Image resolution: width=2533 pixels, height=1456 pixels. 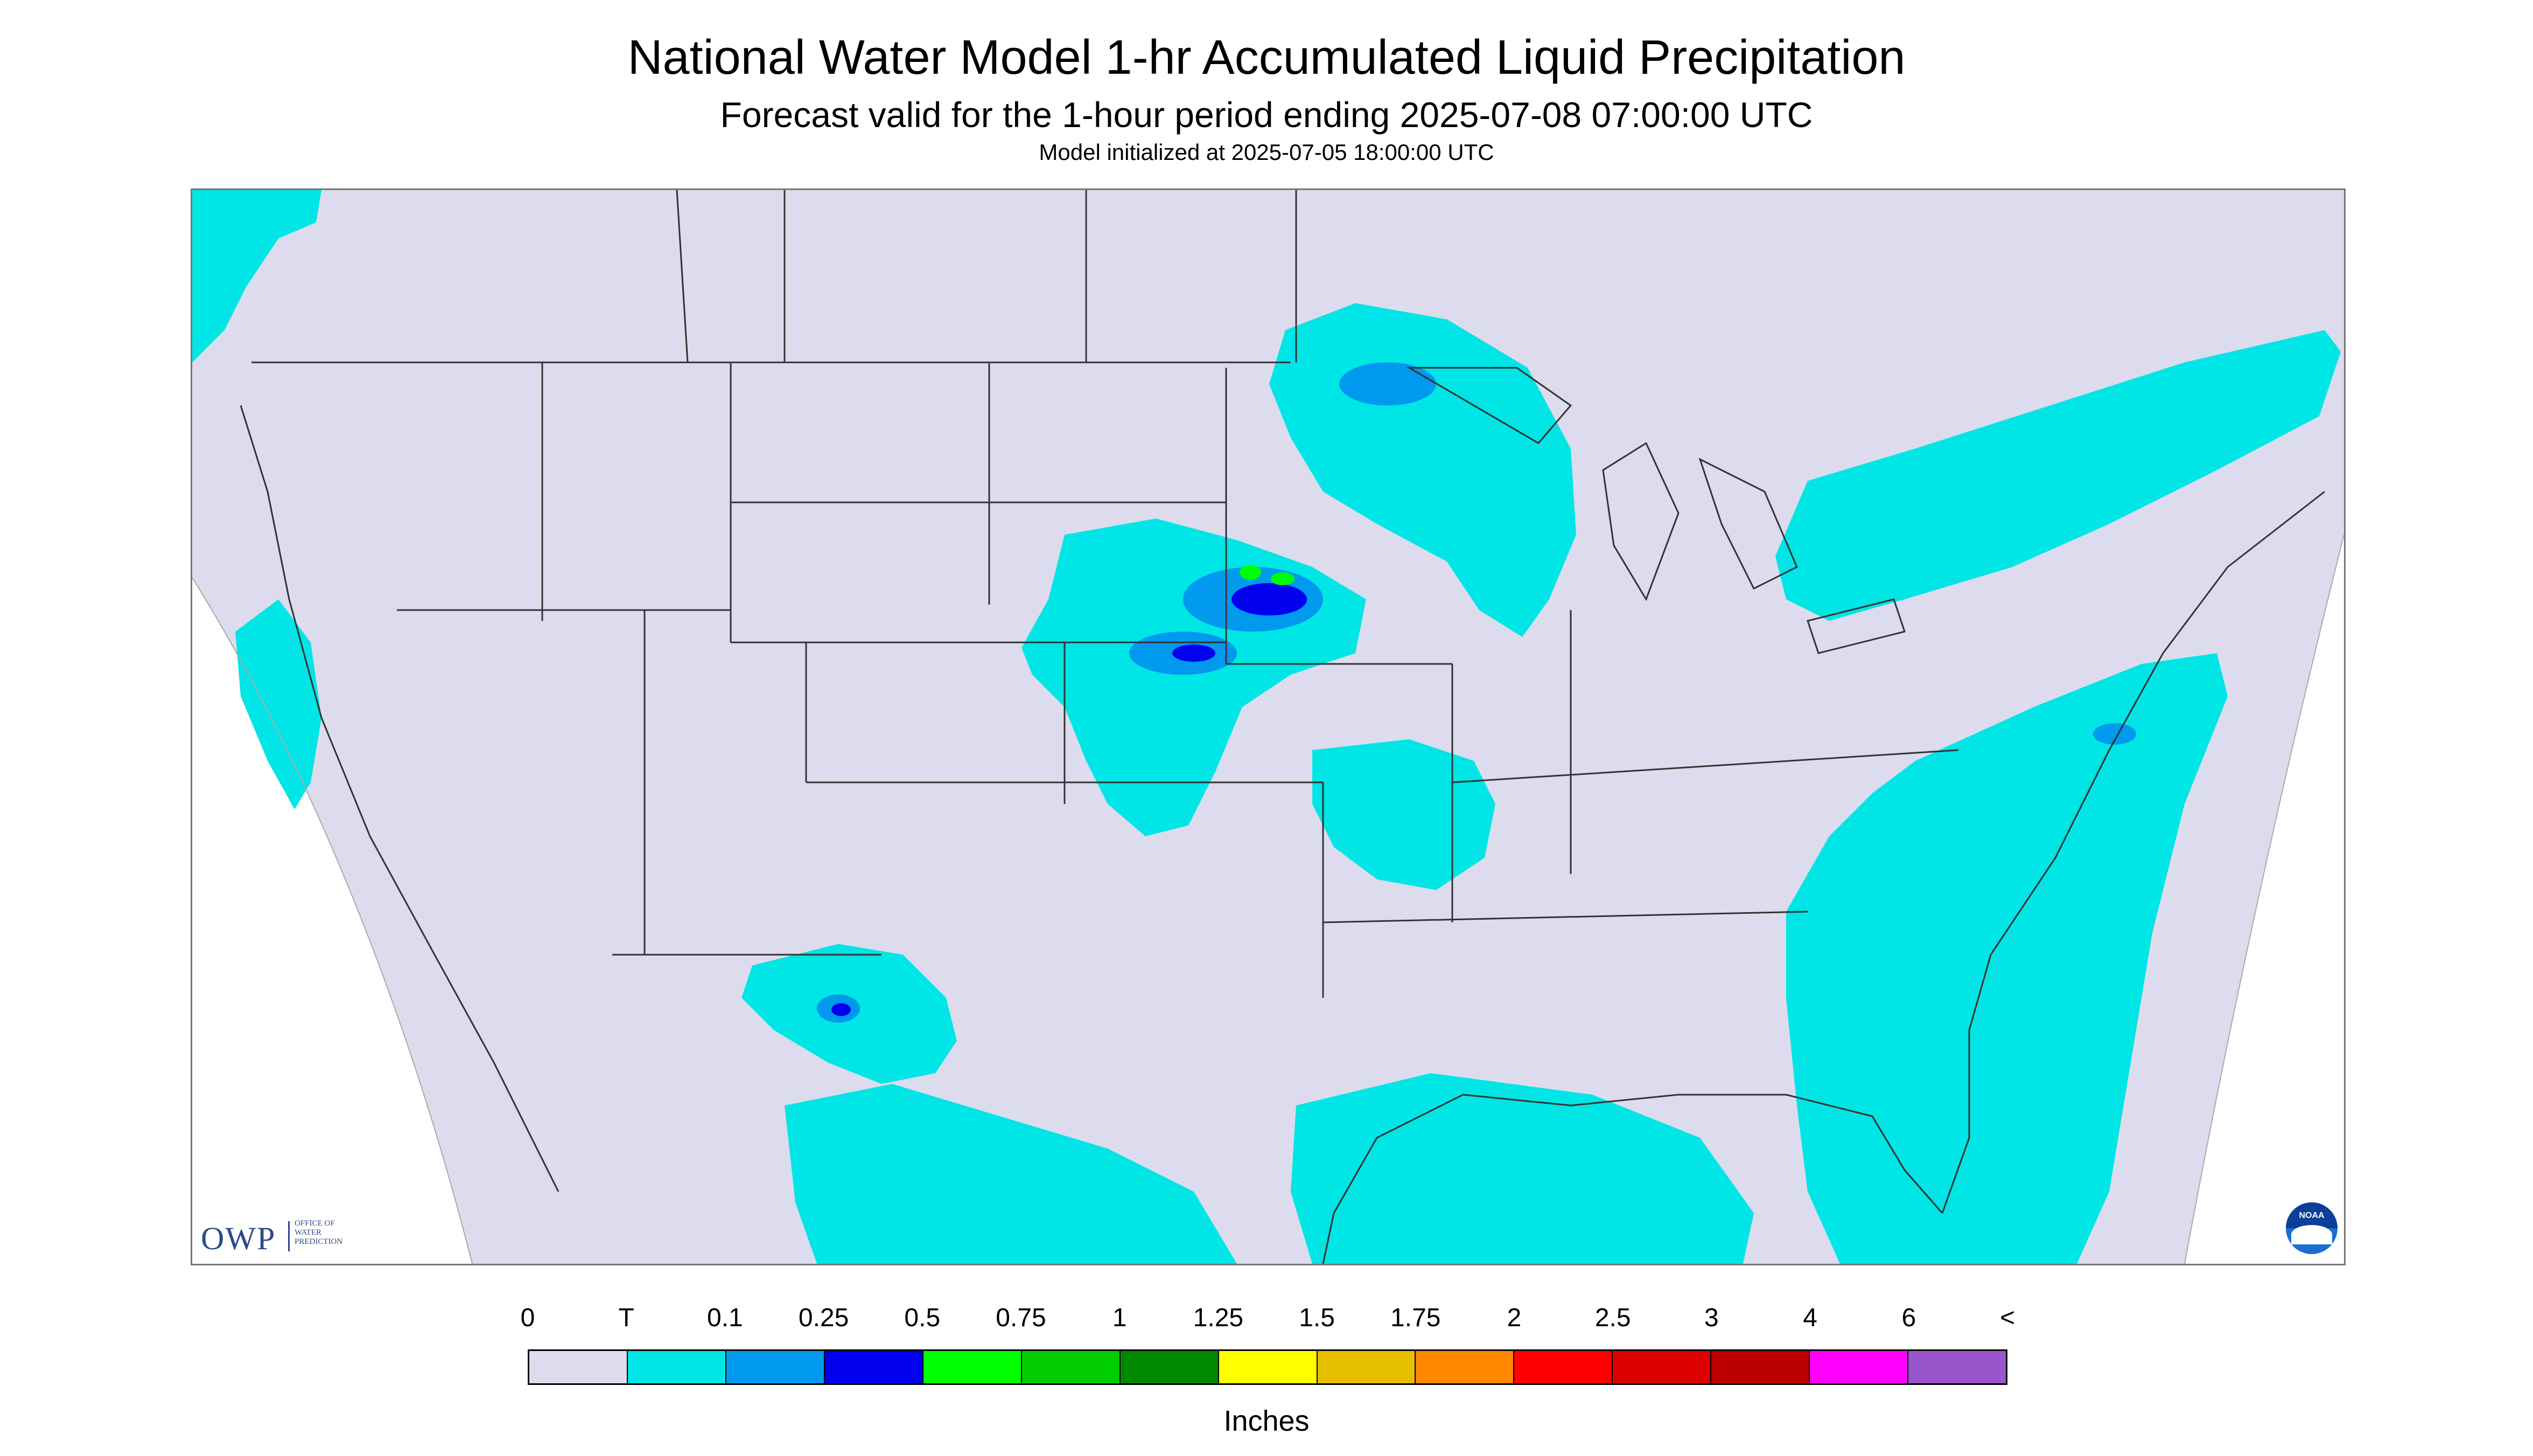 I want to click on owp-line-1: OFFICE OF, so click(x=315, y=1223).